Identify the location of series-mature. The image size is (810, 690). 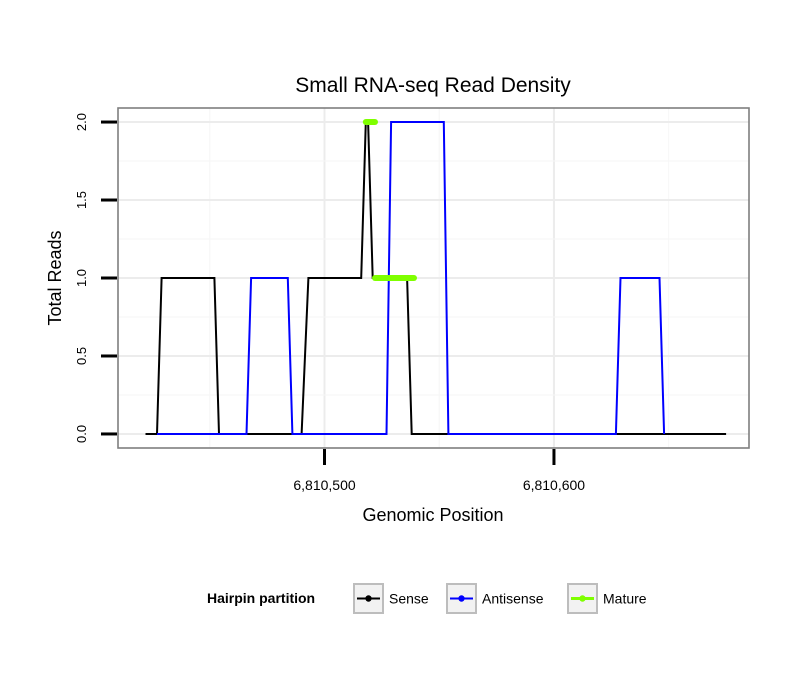
(389, 200).